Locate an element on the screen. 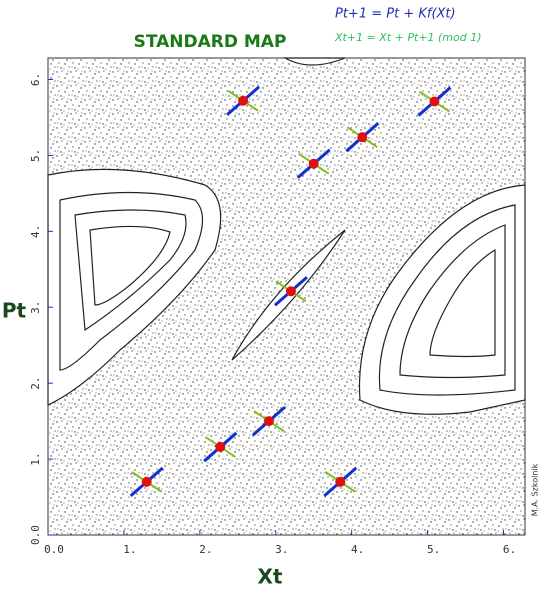 The height and width of the screenshot is (592, 541). y-tick-label: 1. is located at coordinates (35, 458).